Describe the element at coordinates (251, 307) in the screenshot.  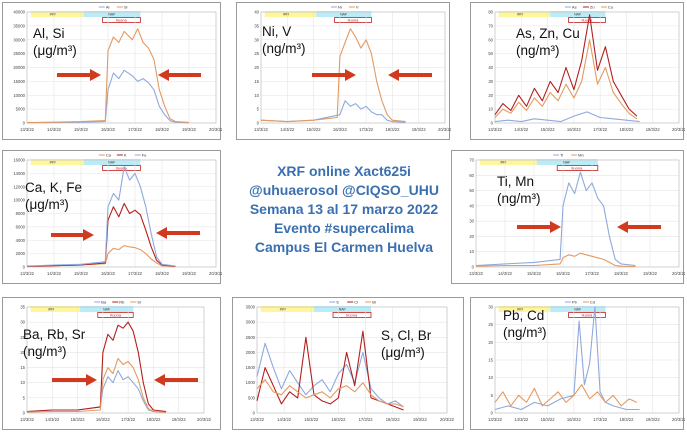
I see `y-tick-label: 3500` at that location.